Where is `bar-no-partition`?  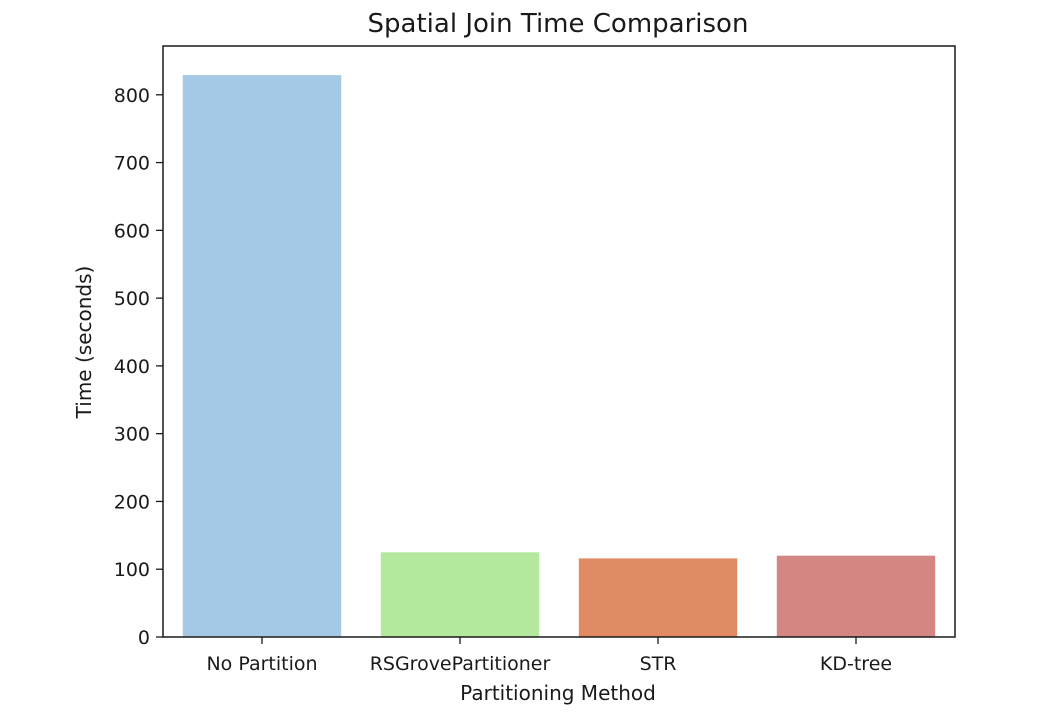
bar-no-partition is located at coordinates (262, 356).